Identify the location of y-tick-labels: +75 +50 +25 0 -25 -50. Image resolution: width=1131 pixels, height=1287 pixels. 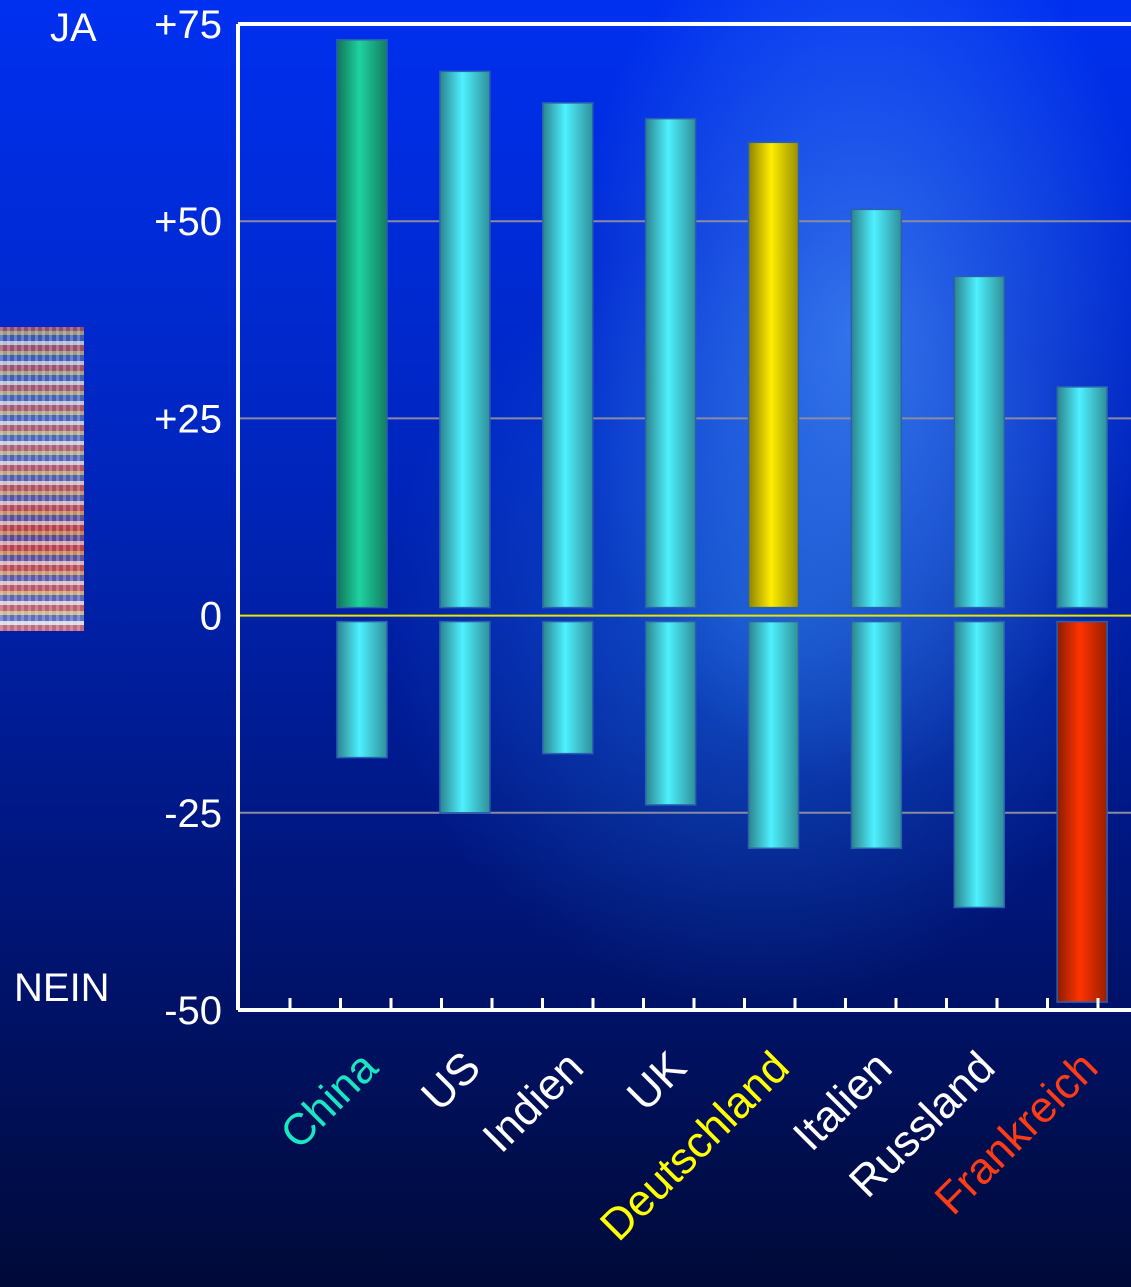
(188, 518).